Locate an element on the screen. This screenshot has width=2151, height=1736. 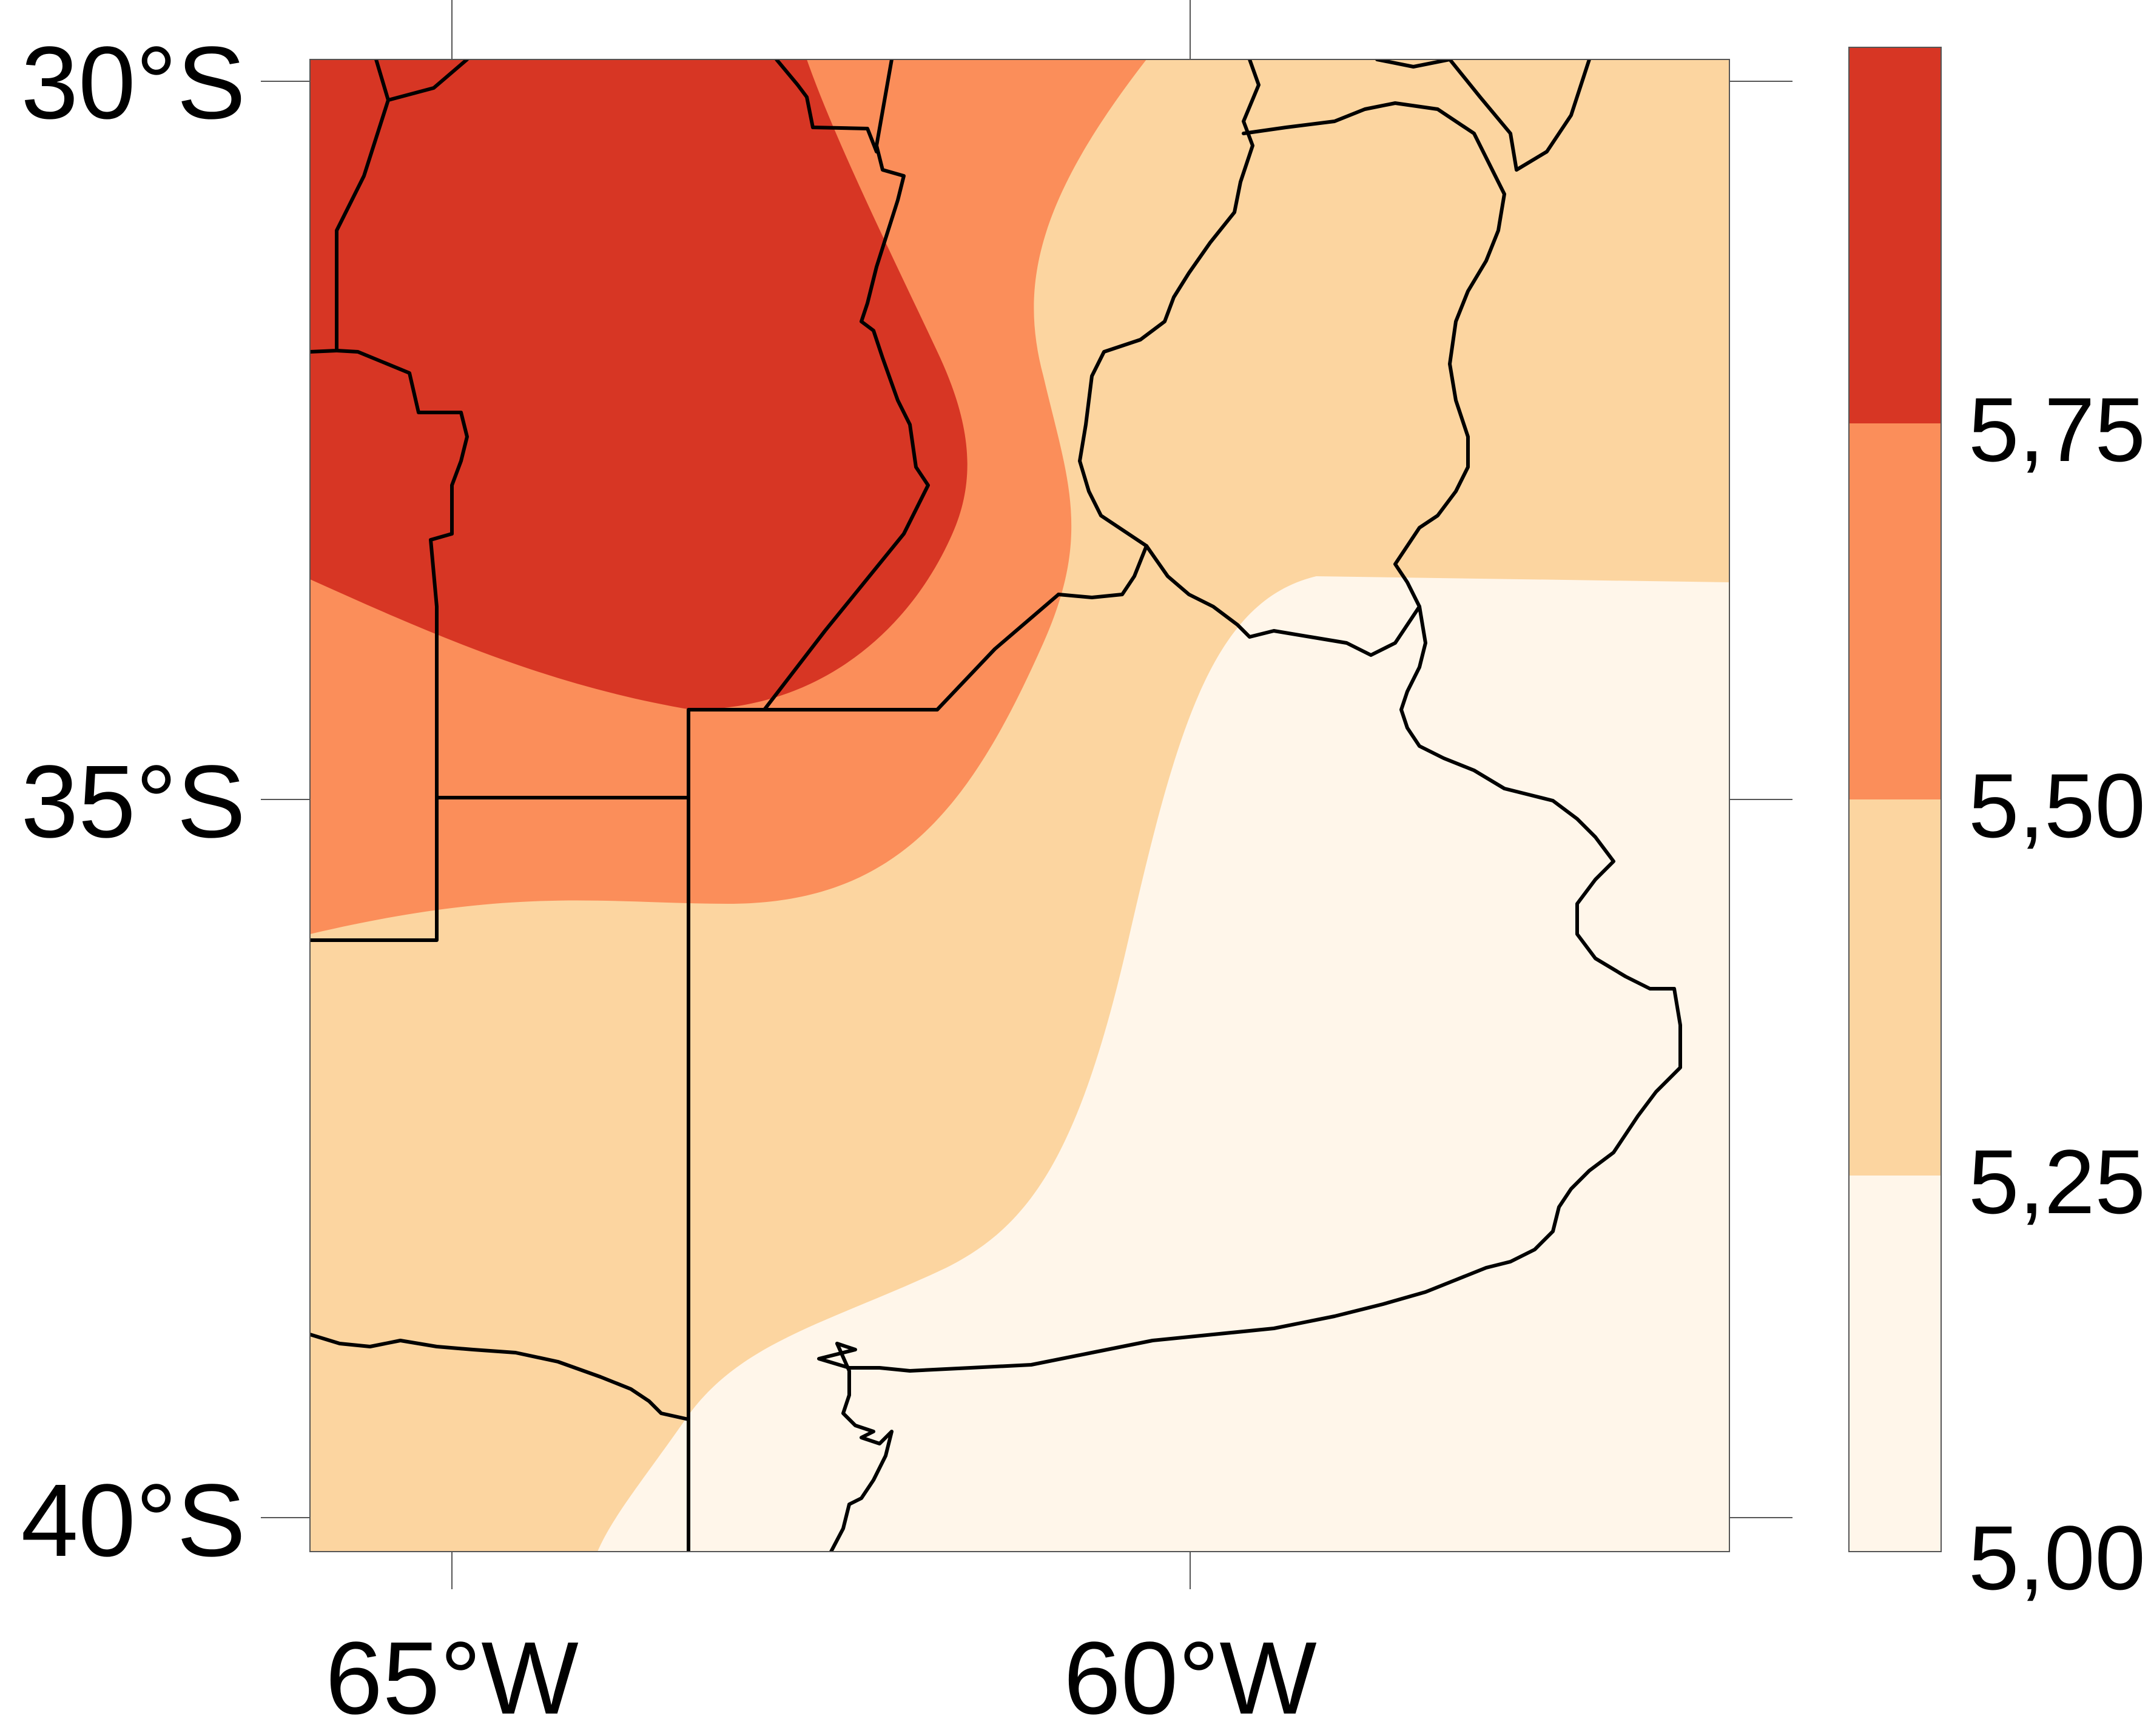
lon-labels: 65°W 60°W is located at coordinates (821, 1678).